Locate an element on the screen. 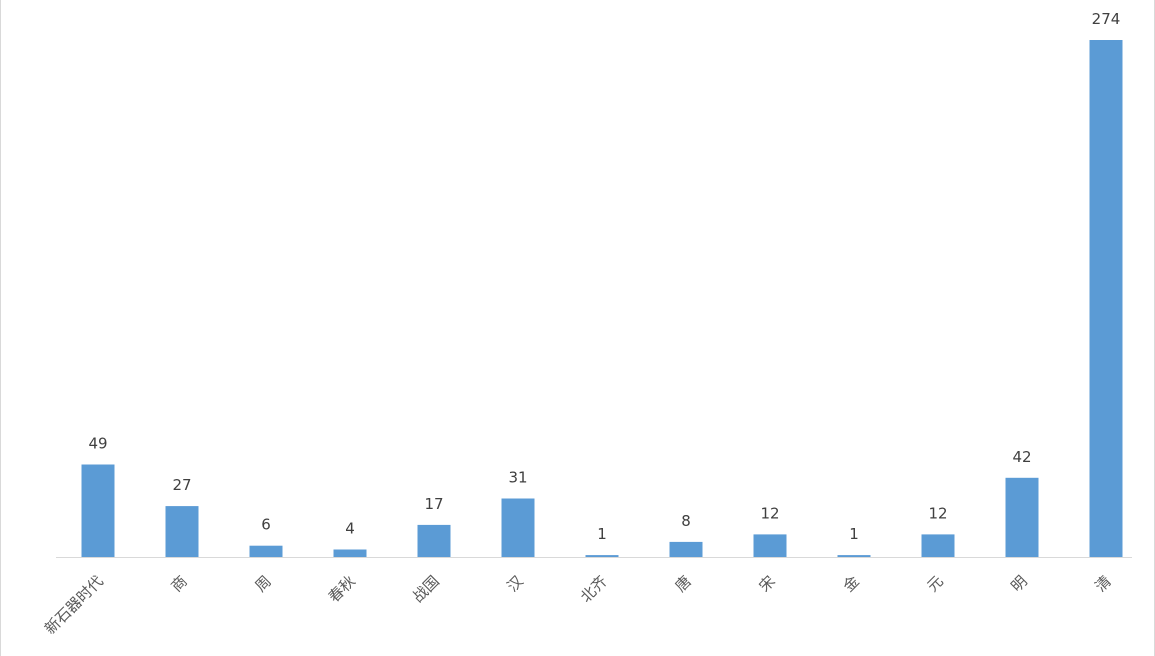  x-tick-label: 新石器时代 is located at coordinates (74, 605).